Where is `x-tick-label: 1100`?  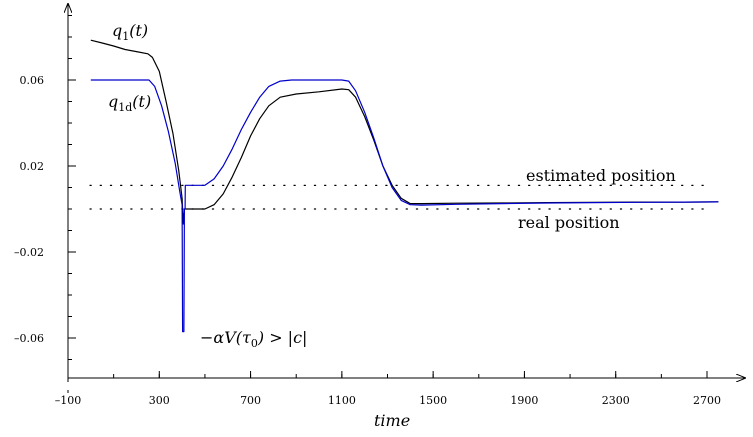 x-tick-label: 1100 is located at coordinates (342, 400).